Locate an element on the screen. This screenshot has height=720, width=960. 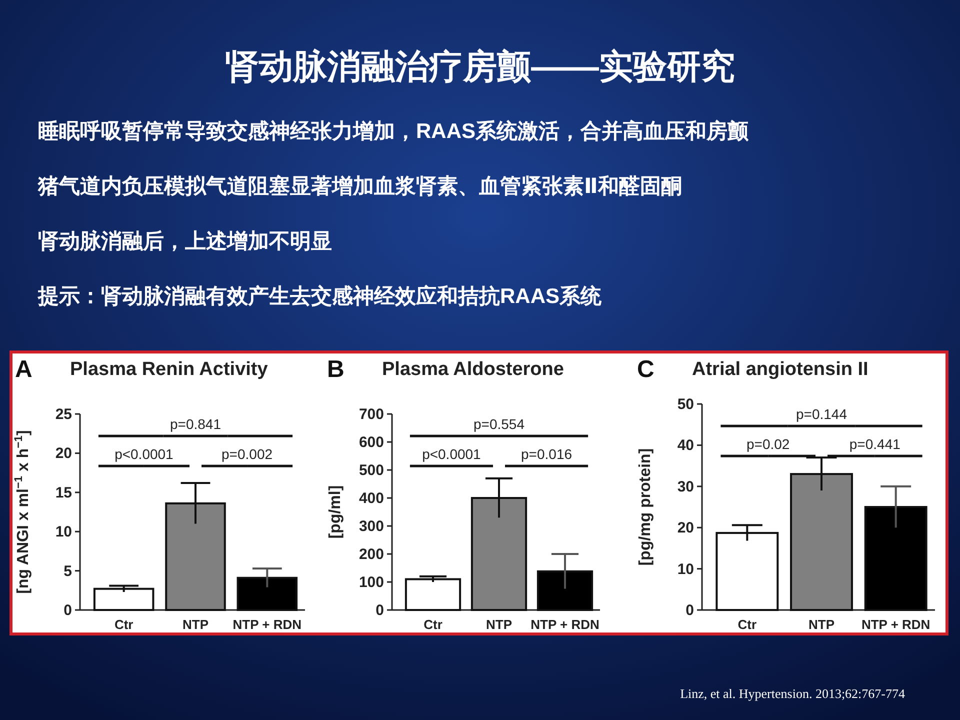
annotation: p=0.441 is located at coordinates (875, 444).